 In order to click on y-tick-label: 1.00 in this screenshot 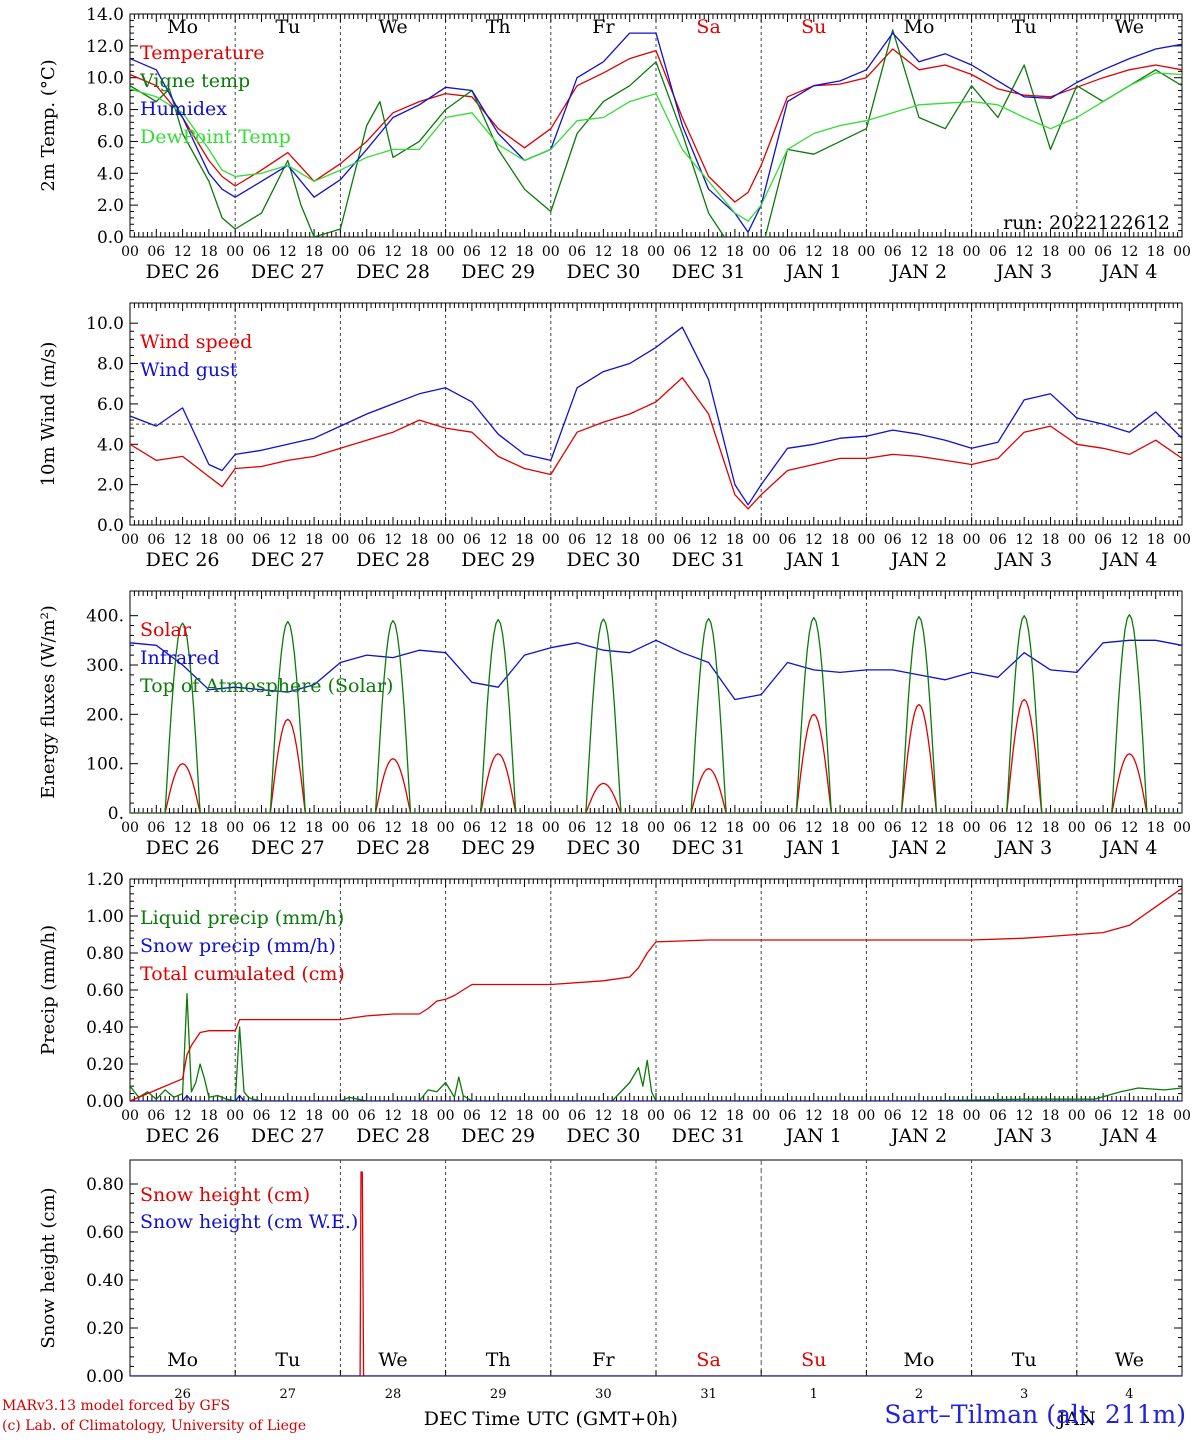, I will do `click(105, 917)`.